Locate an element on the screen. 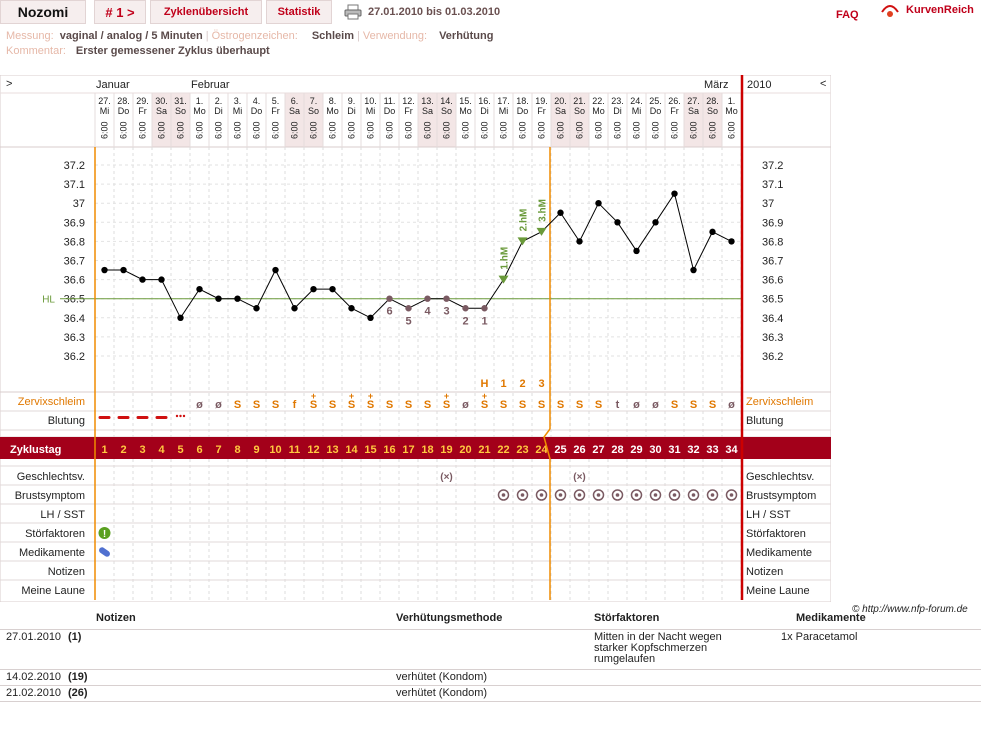 This screenshot has width=981, height=729. cycle-day-number: 8 is located at coordinates (237, 450).